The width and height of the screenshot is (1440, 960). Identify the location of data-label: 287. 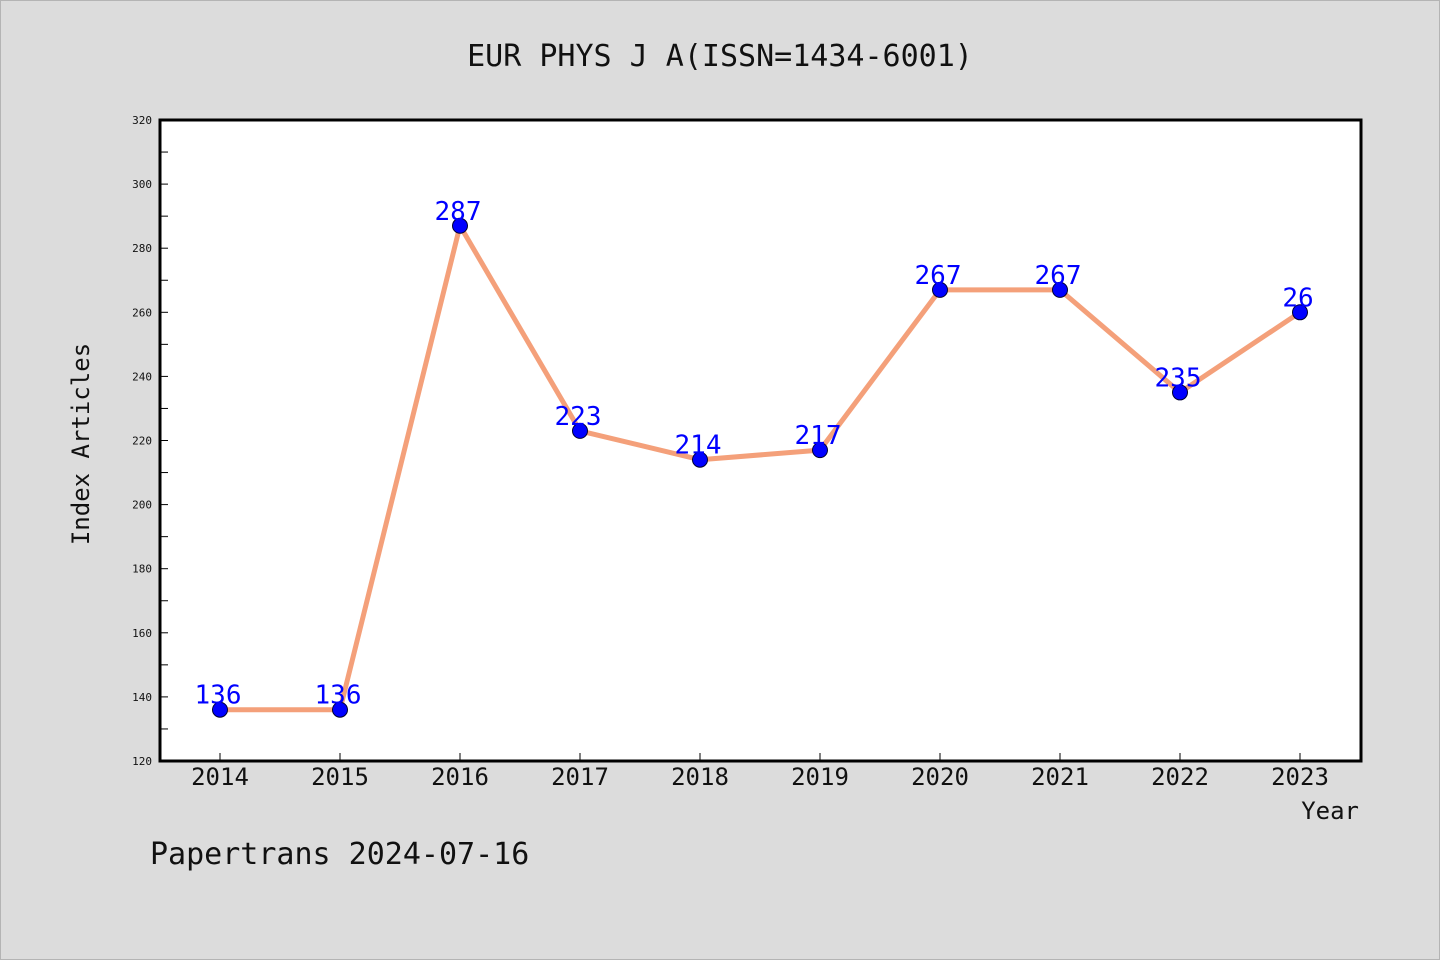
(458, 212).